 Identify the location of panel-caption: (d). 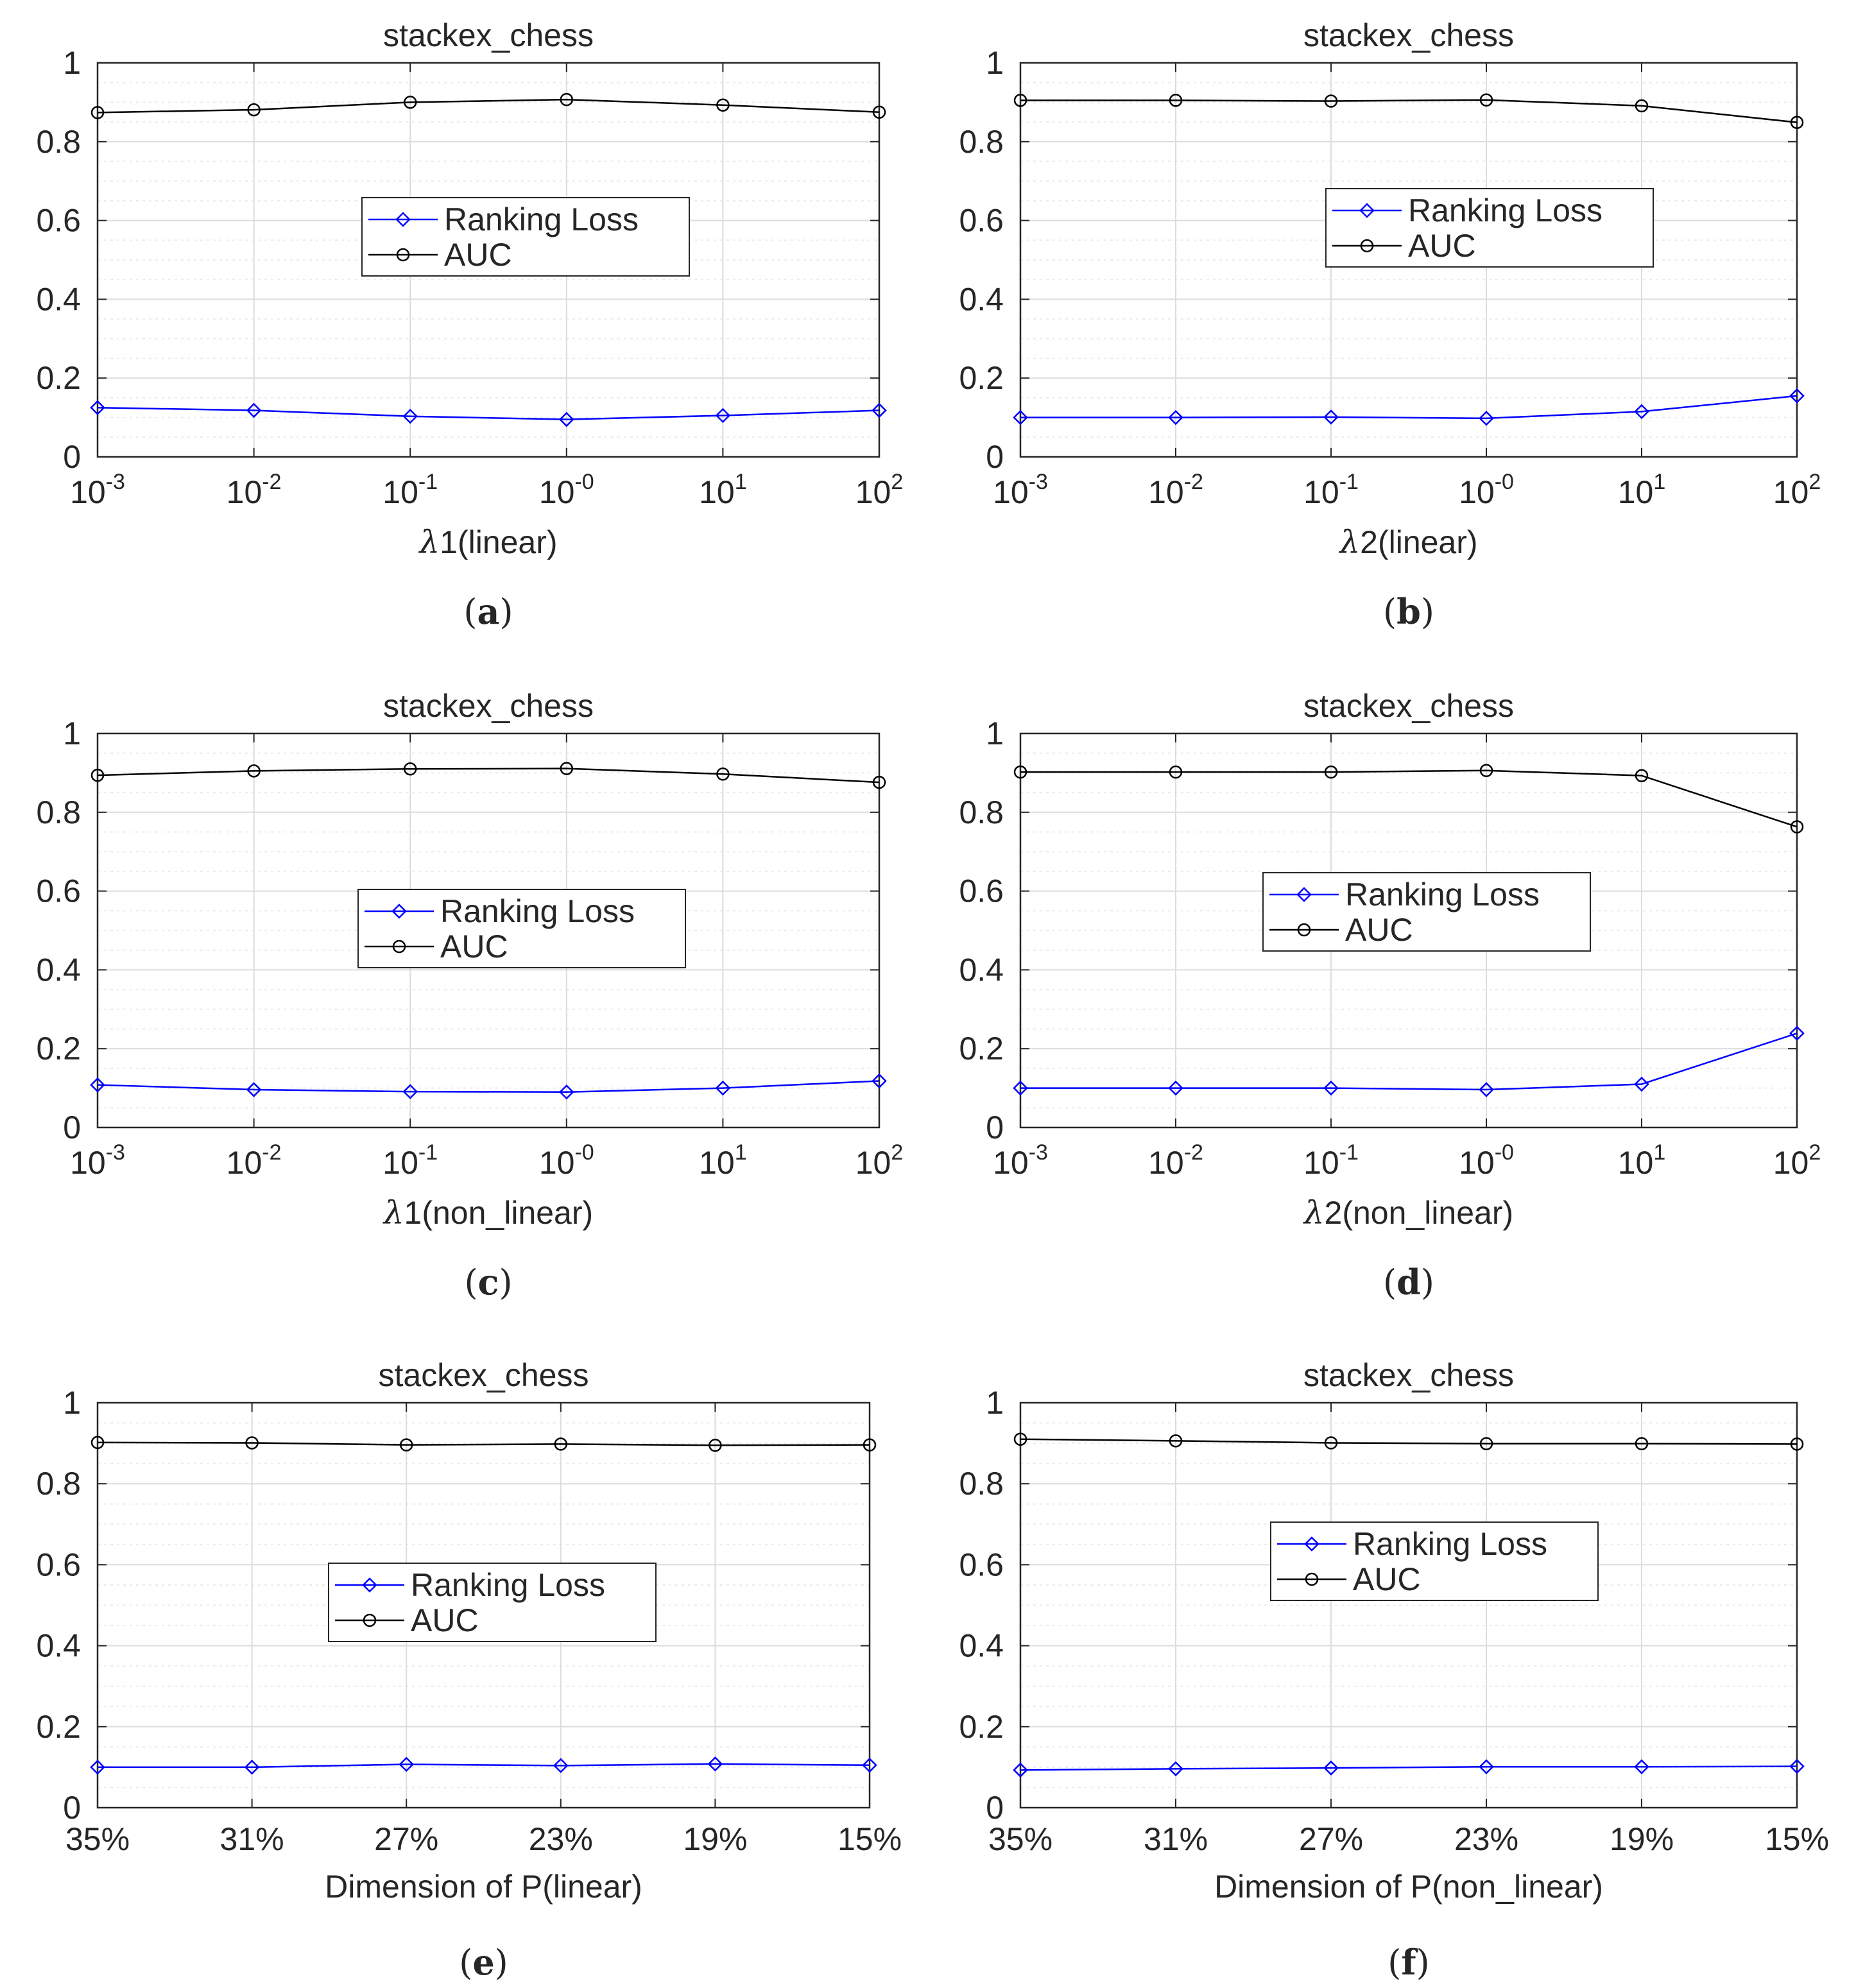
(1408, 1282).